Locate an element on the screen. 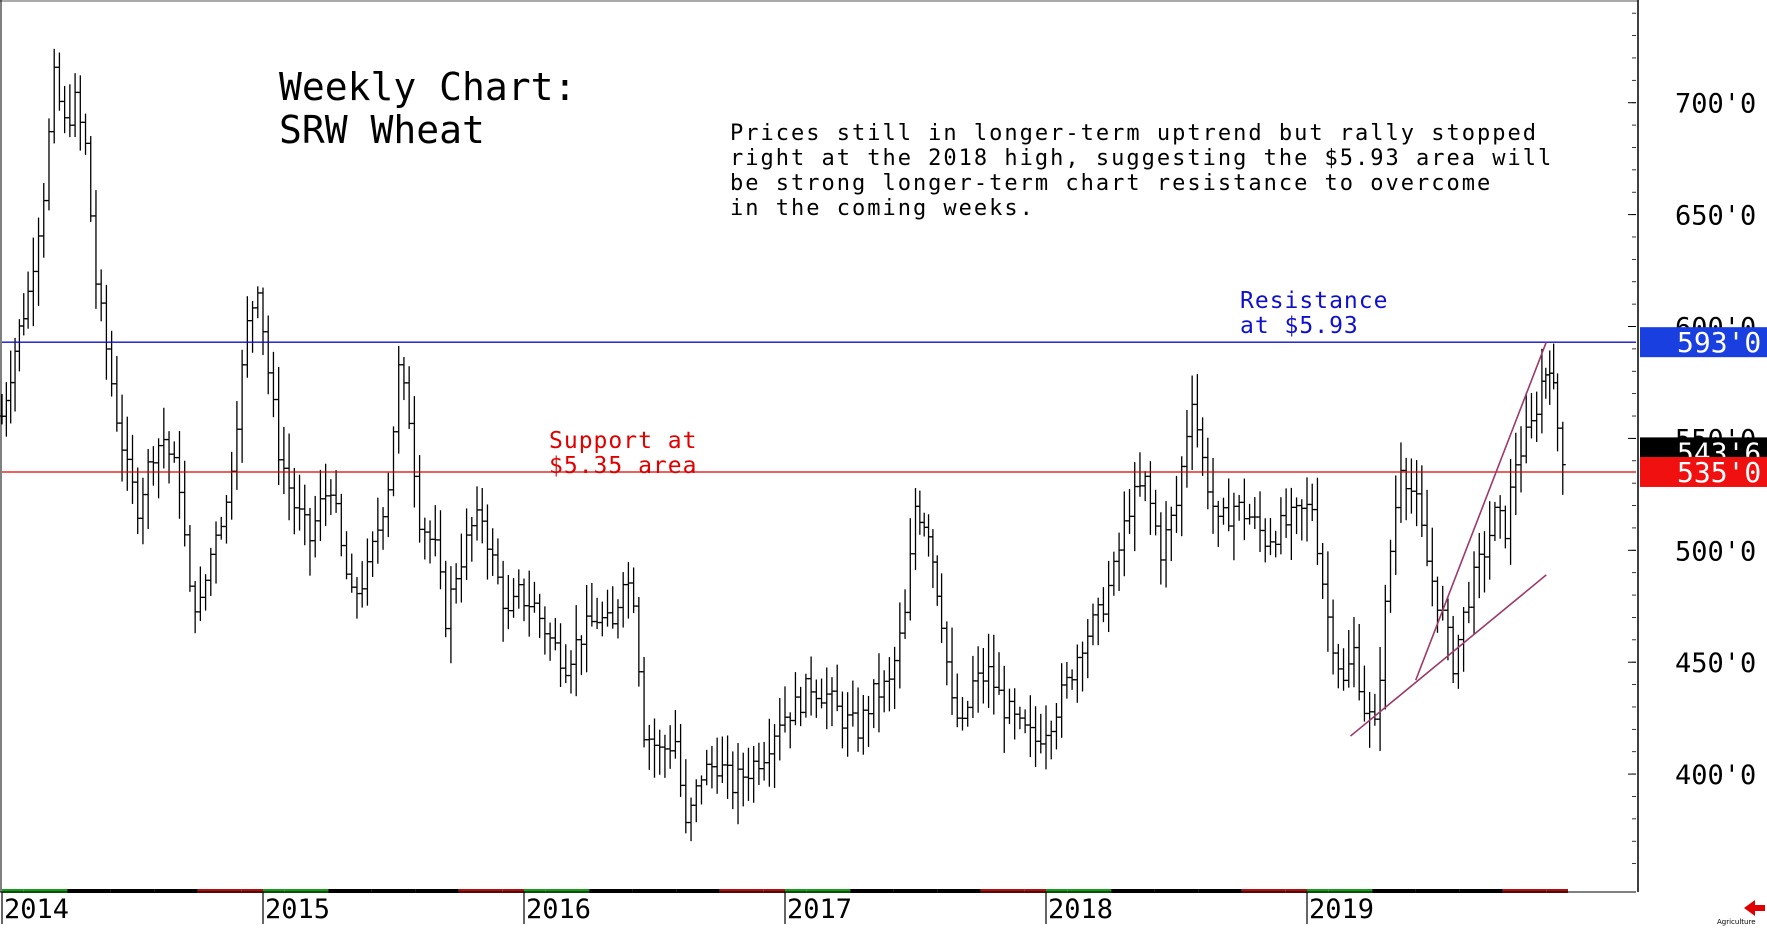 The image size is (1767, 933). x-year-label: 2014 is located at coordinates (36, 909).